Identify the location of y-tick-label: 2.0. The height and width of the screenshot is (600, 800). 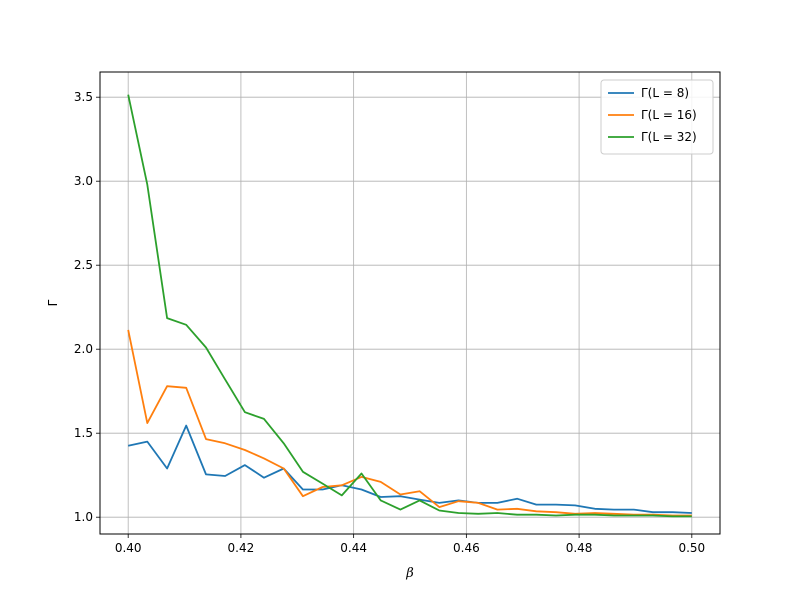
(83, 349).